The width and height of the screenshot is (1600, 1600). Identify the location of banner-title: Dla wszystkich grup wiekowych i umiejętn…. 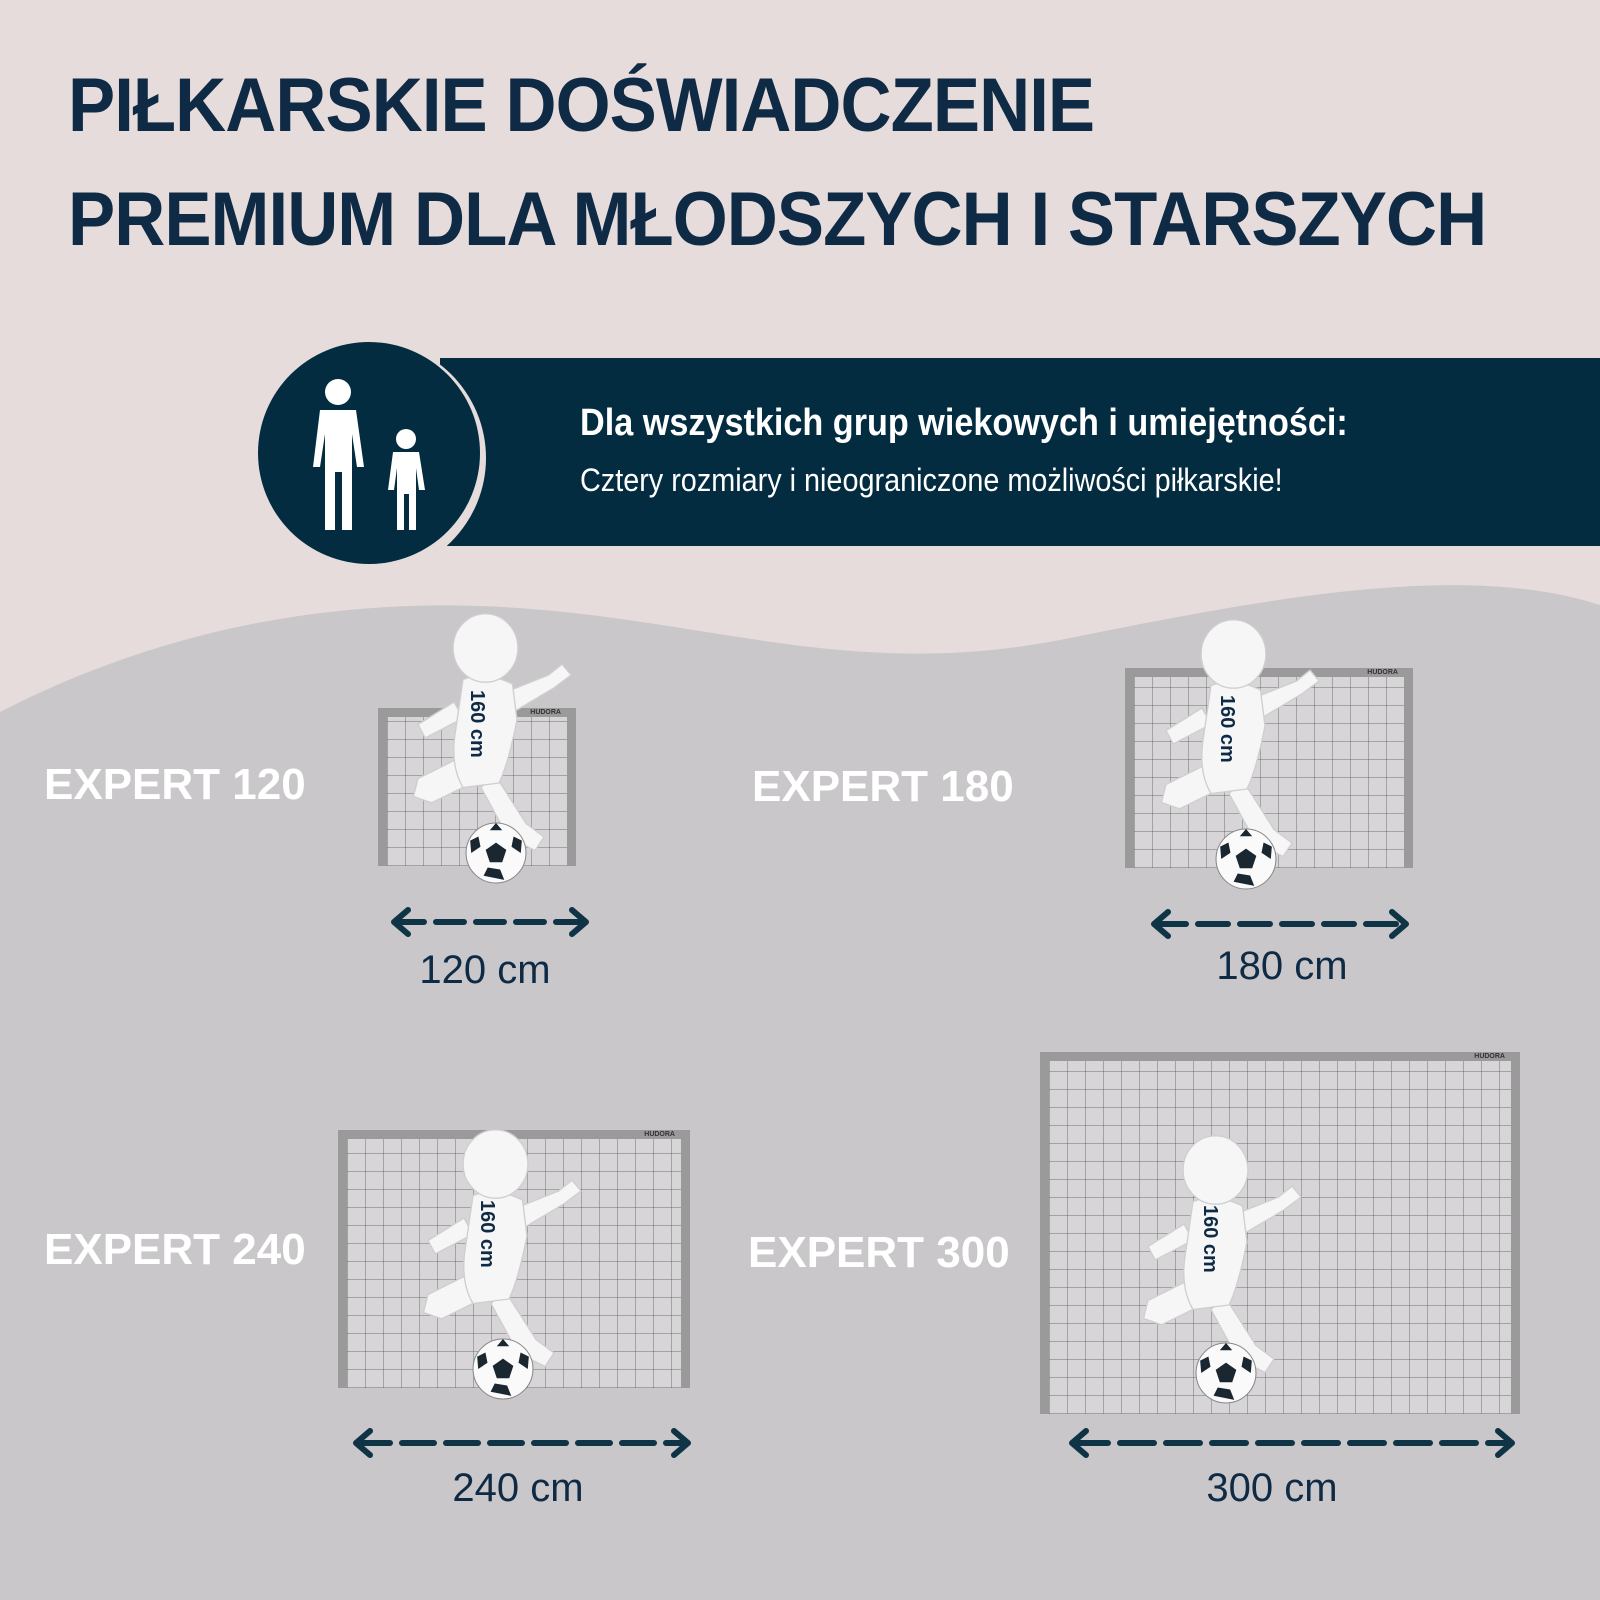
(964, 423).